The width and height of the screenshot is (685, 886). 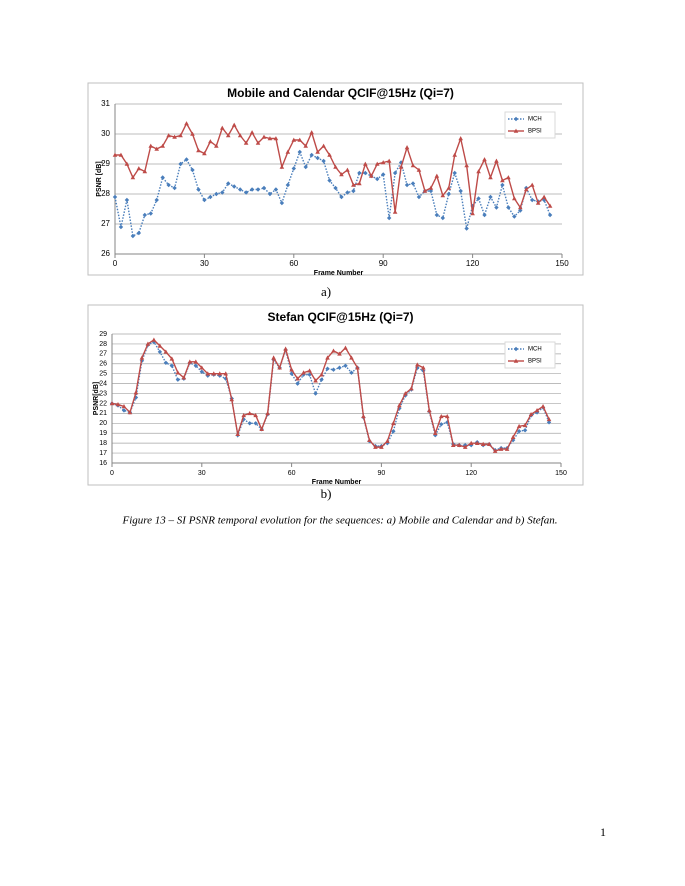 I want to click on legend-box, so click(x=530, y=355).